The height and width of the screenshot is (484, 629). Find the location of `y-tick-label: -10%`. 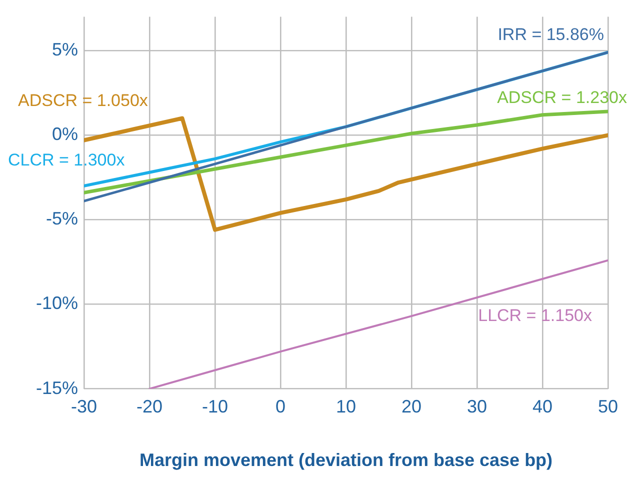

y-tick-label: -10% is located at coordinates (57, 303).